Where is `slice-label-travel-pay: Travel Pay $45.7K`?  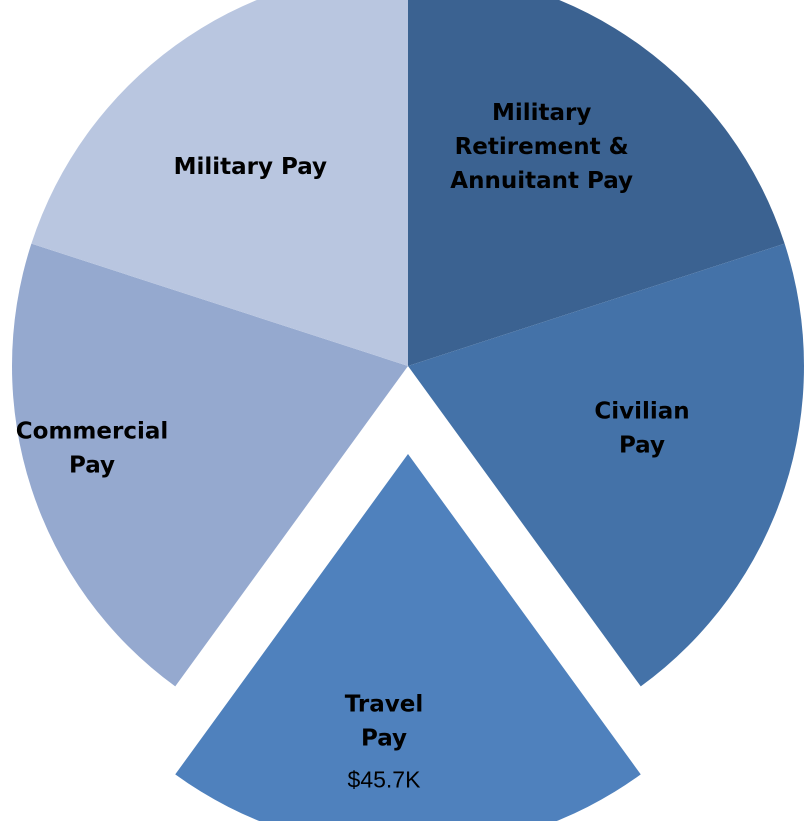
slice-label-travel-pay: Travel Pay $45.7K is located at coordinates (384, 742).